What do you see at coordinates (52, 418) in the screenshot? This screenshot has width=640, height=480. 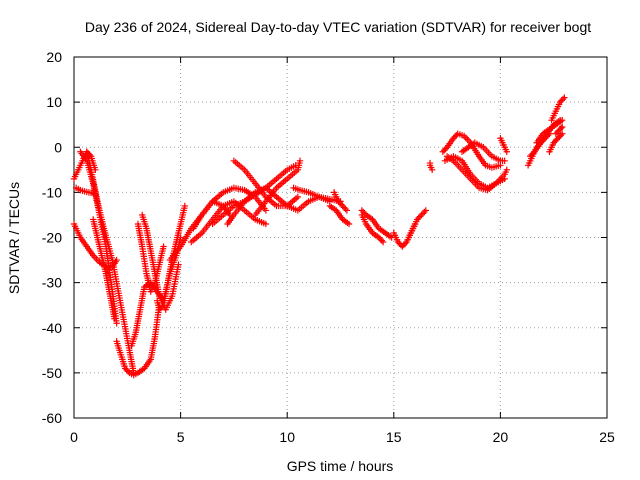 I see `y-tick-label: -60` at bounding box center [52, 418].